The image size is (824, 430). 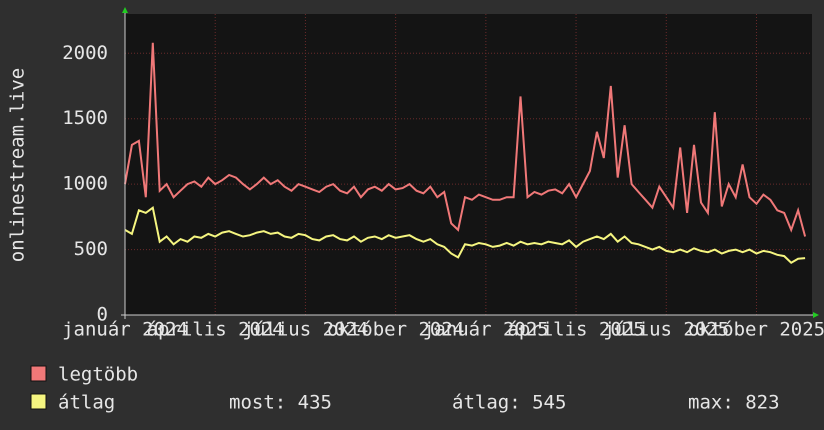 What do you see at coordinates (734, 403) in the screenshot?
I see `stat: max: 823` at bounding box center [734, 403].